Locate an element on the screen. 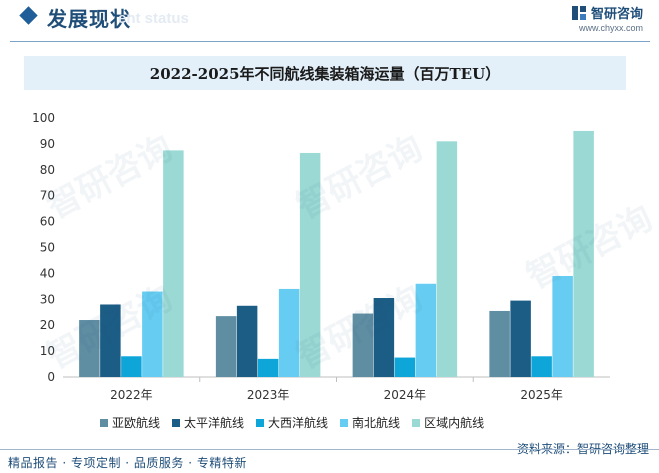 The width and height of the screenshot is (659, 473). legend-item: 太平洋航线 is located at coordinates (208, 422).